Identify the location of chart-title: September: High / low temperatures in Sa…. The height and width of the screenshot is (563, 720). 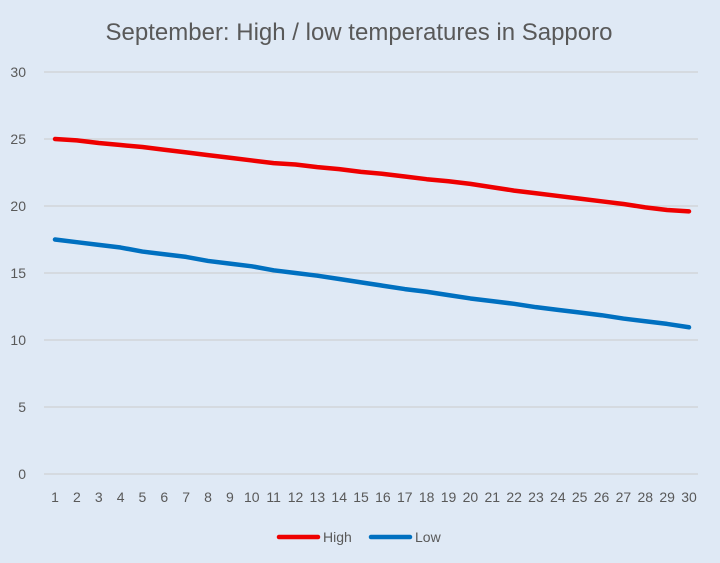
(359, 32).